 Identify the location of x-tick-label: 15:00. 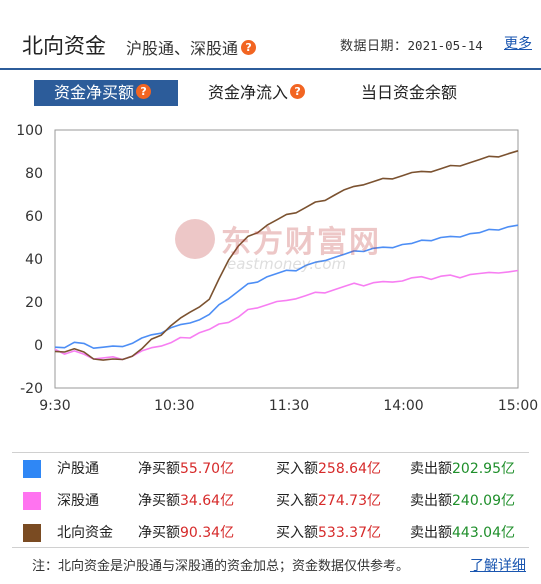
(518, 406).